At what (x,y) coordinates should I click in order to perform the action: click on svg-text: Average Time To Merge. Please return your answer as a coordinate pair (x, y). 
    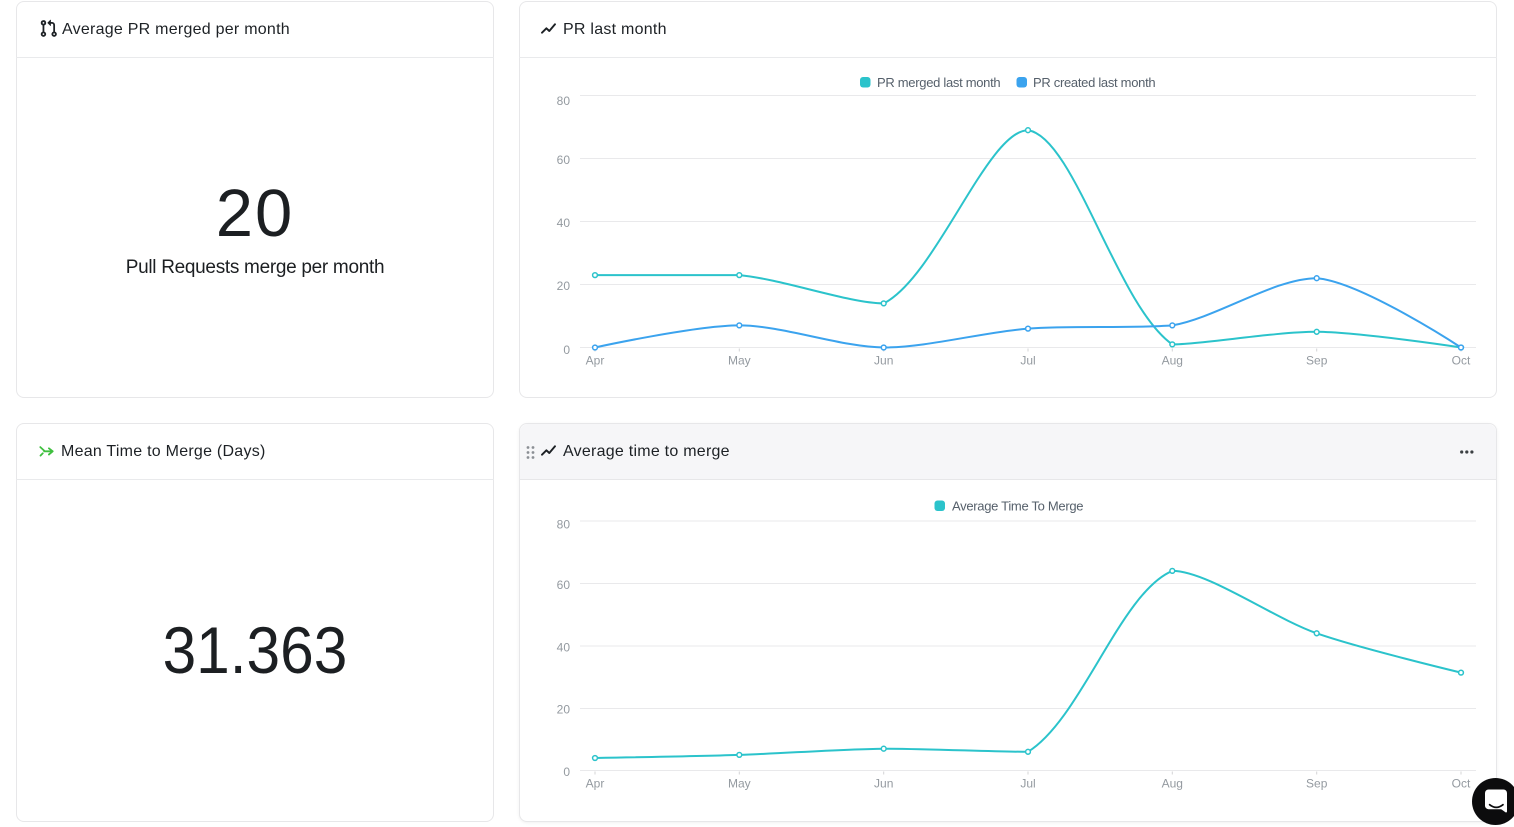
    Looking at the image, I should click on (1017, 506).